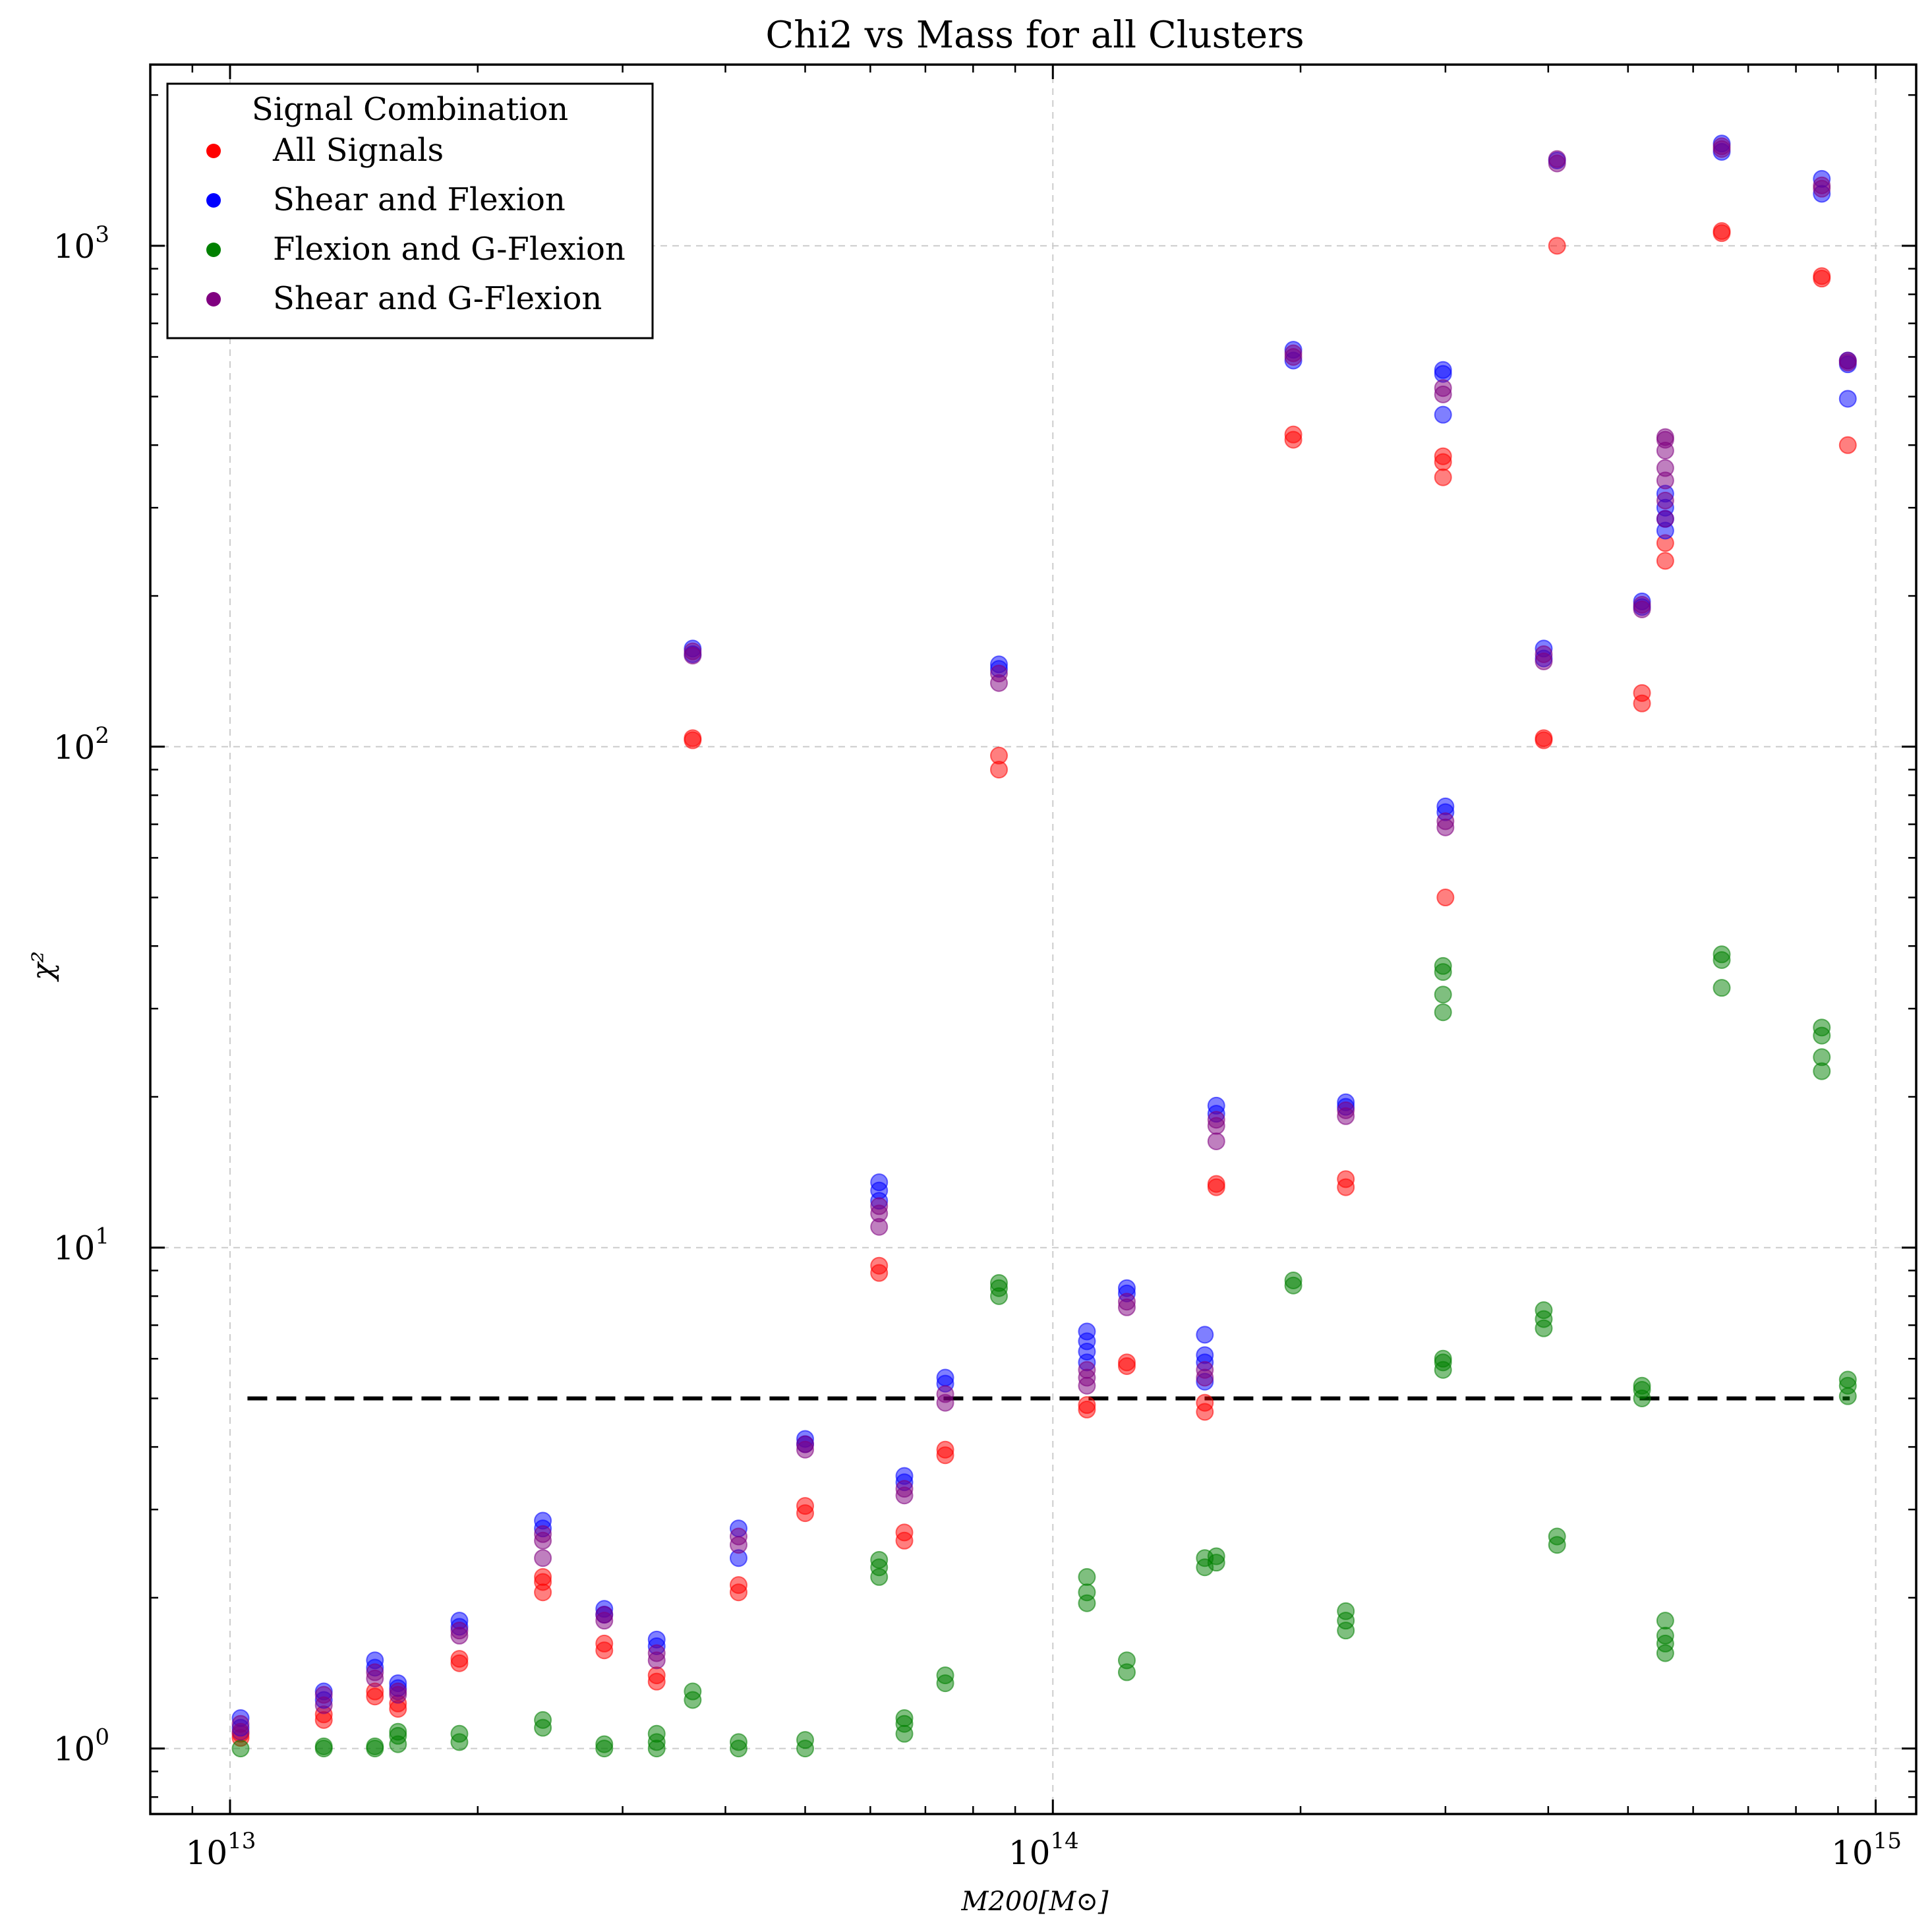 This screenshot has height=1932, width=1932. I want to click on x-tick-exponent: 14, so click(1064, 1841).